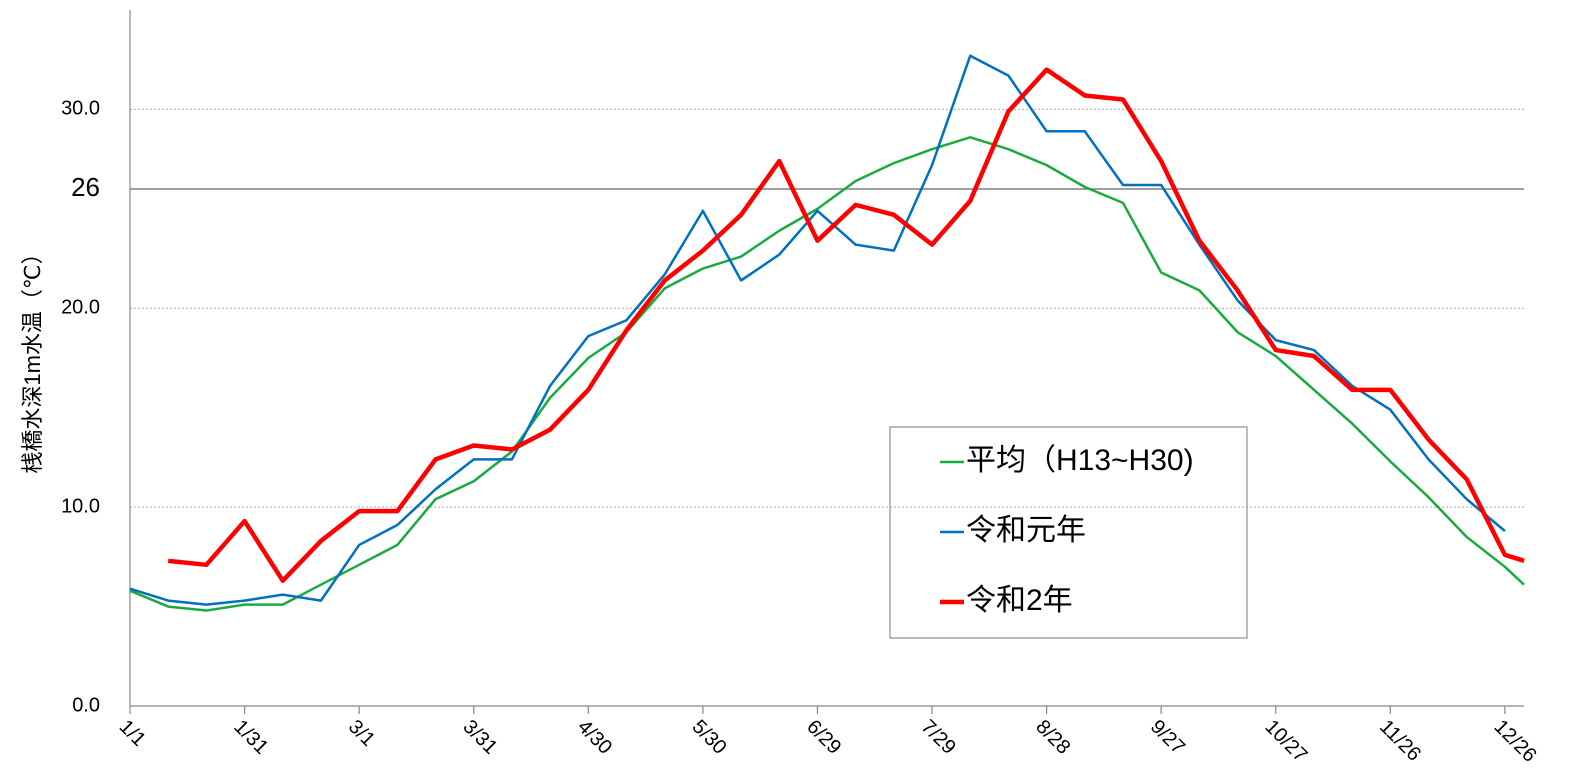 The height and width of the screenshot is (783, 1574). What do you see at coordinates (361, 733) in the screenshot?
I see `x-tick-label: 3/1` at bounding box center [361, 733].